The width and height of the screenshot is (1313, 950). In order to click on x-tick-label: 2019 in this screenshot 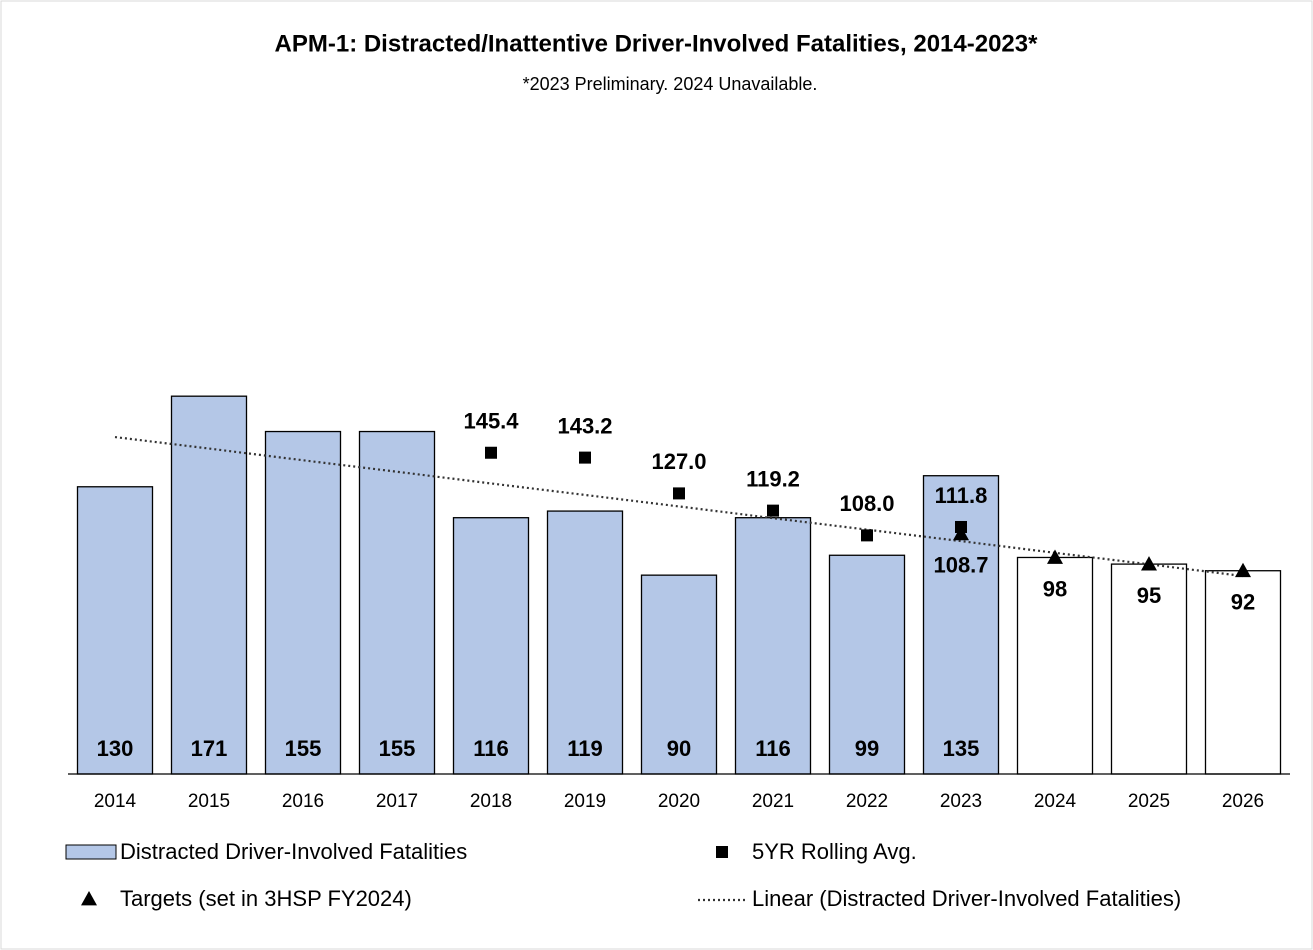, I will do `click(585, 801)`.